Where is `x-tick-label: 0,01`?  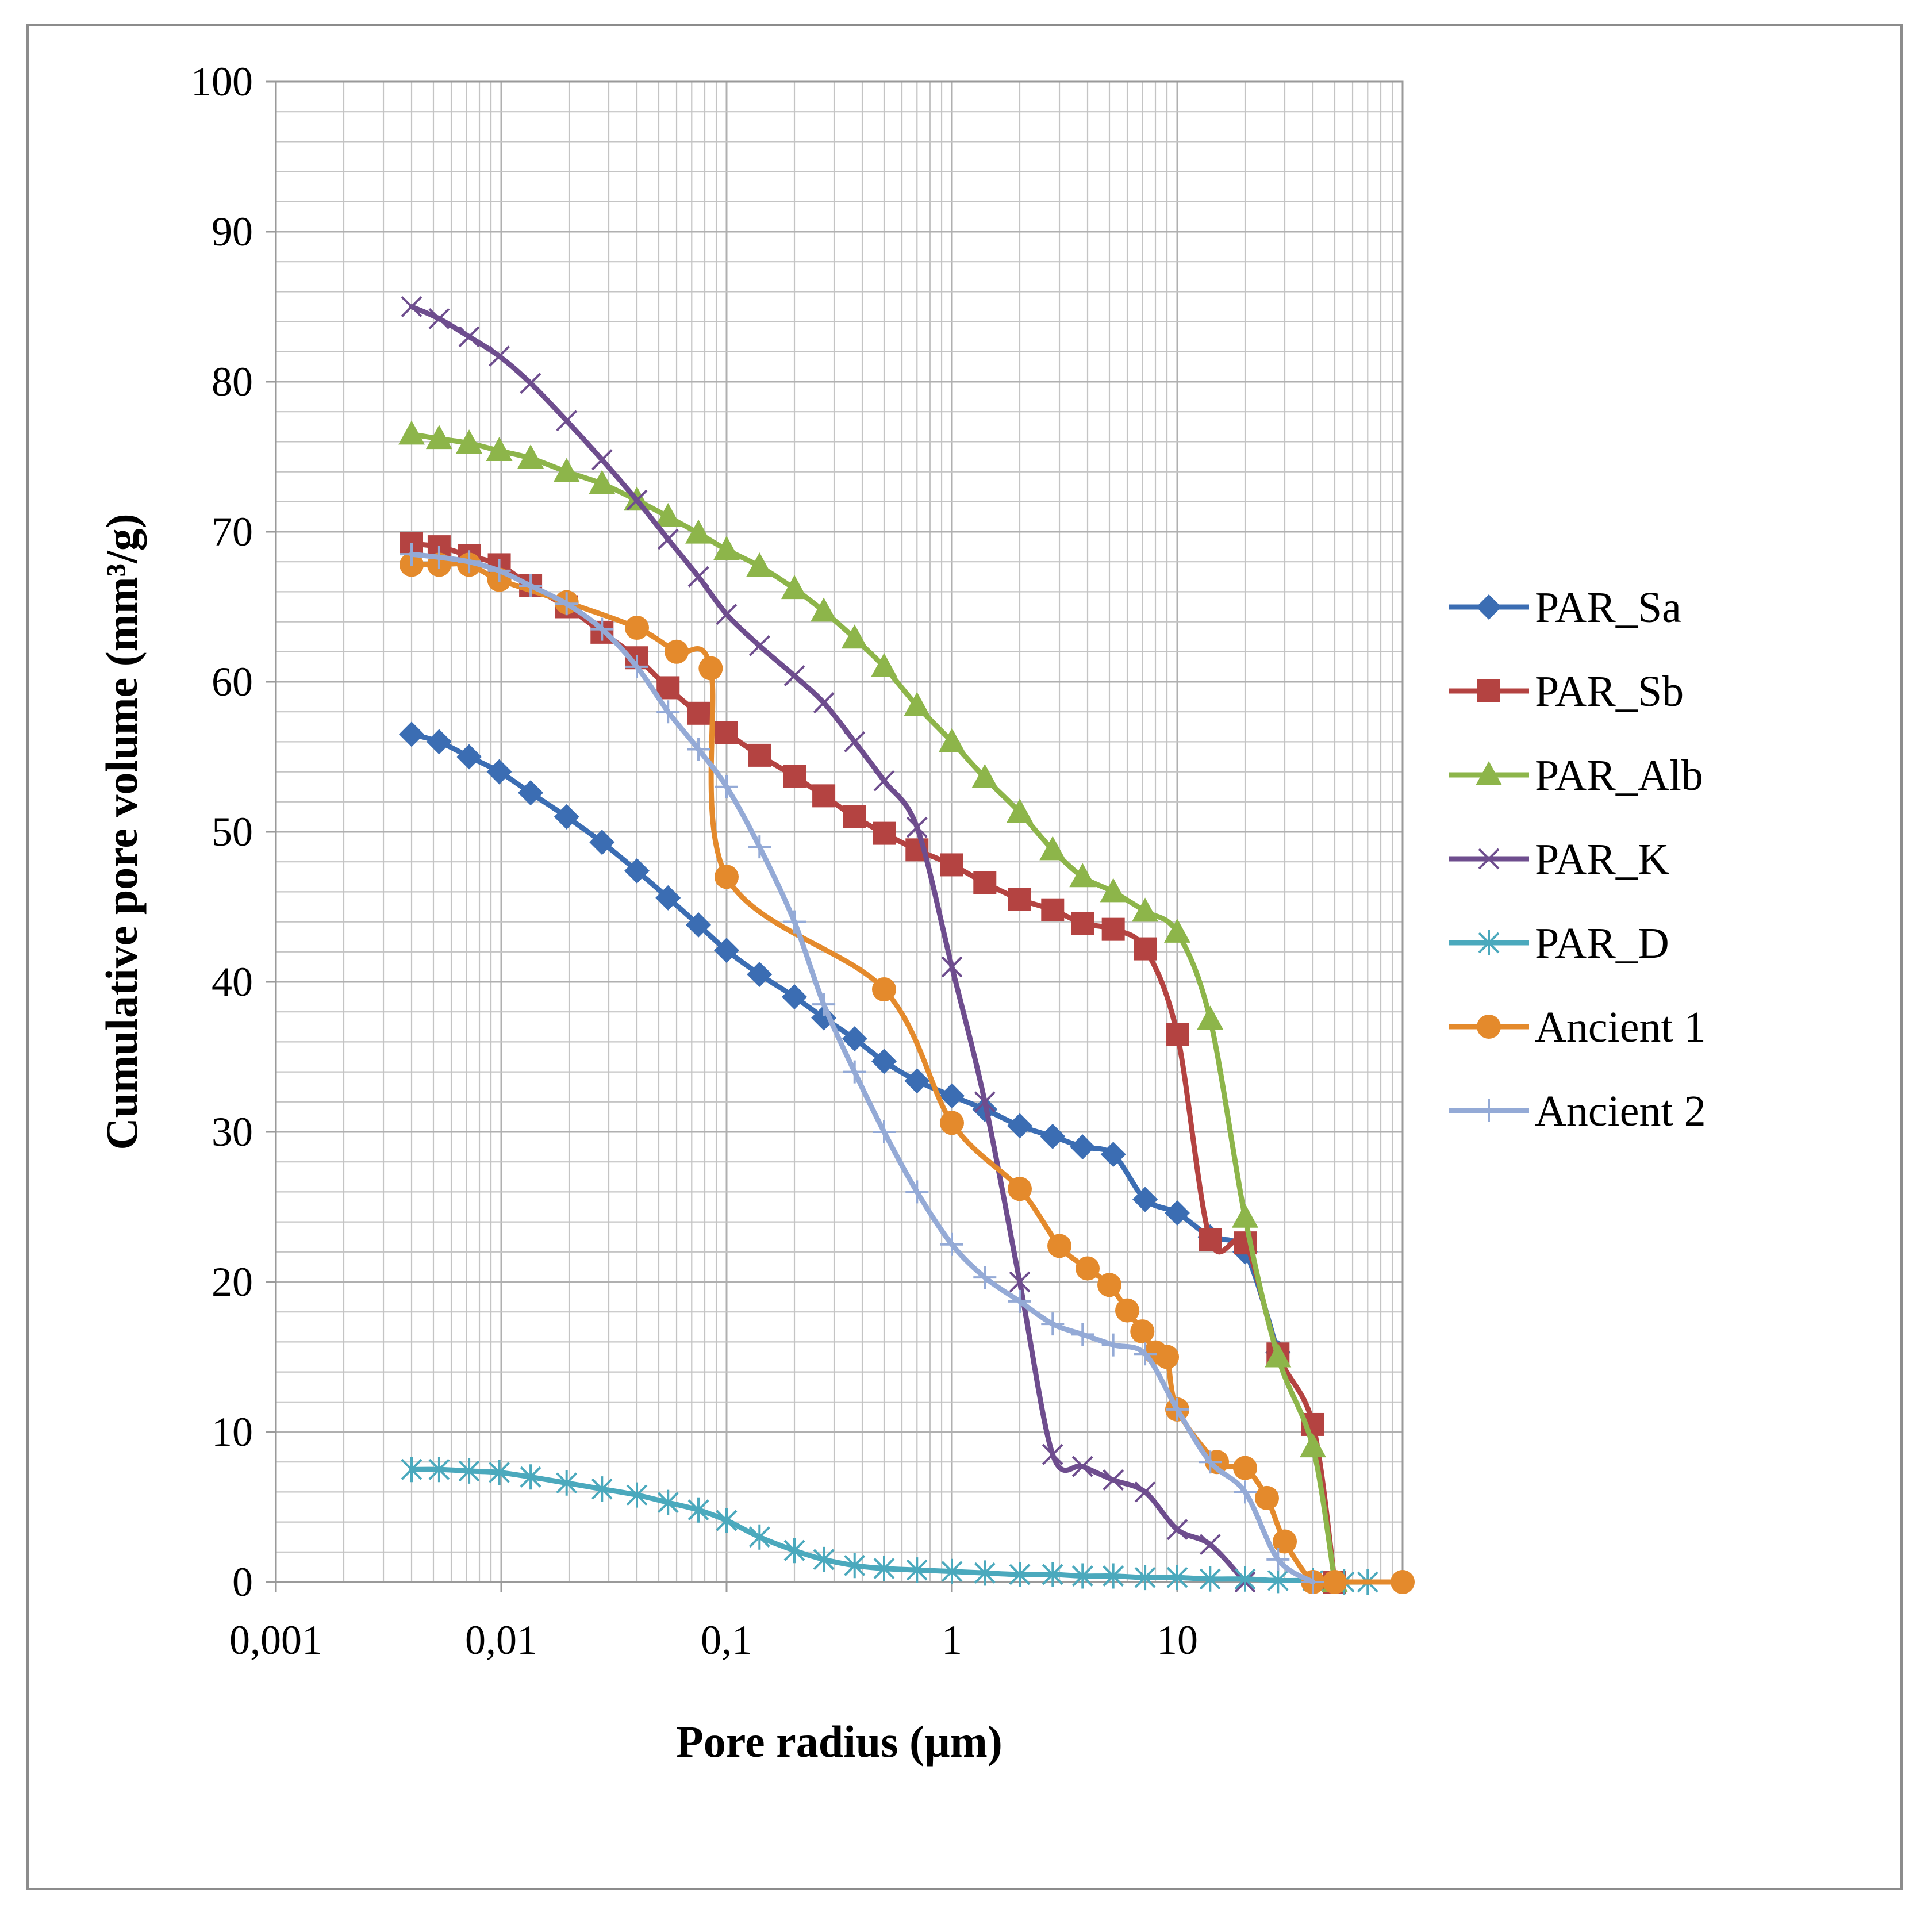
x-tick-label: 0,01 is located at coordinates (501, 1640).